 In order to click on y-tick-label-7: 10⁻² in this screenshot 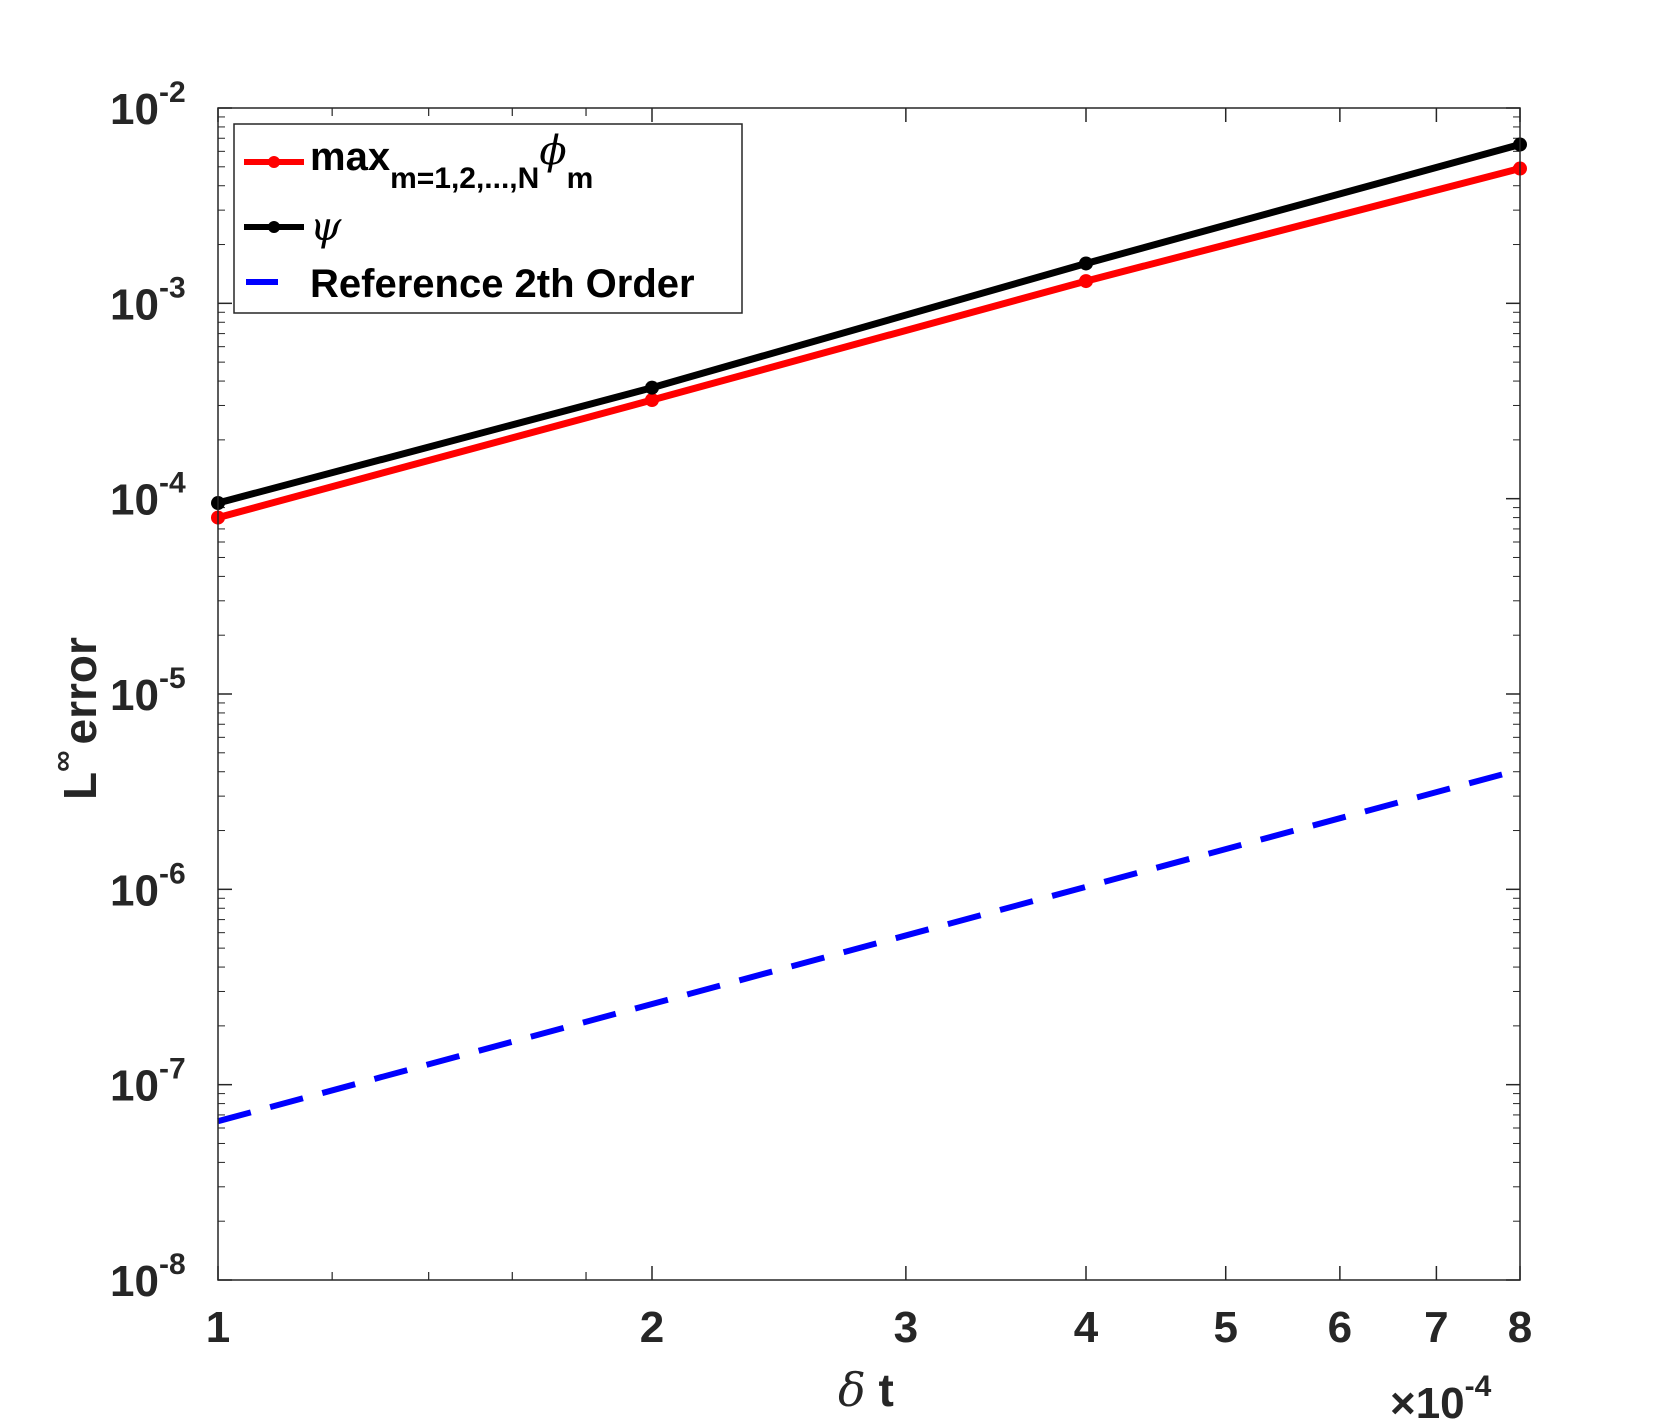, I will do `click(148, 105)`.